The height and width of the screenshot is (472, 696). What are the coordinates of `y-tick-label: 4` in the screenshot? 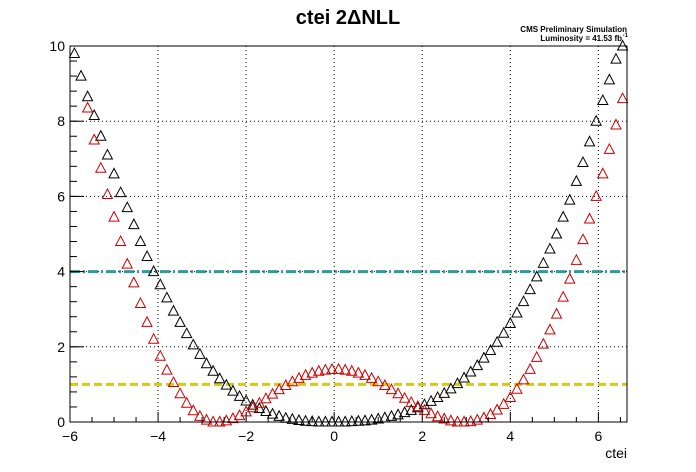 It's located at (61, 272).